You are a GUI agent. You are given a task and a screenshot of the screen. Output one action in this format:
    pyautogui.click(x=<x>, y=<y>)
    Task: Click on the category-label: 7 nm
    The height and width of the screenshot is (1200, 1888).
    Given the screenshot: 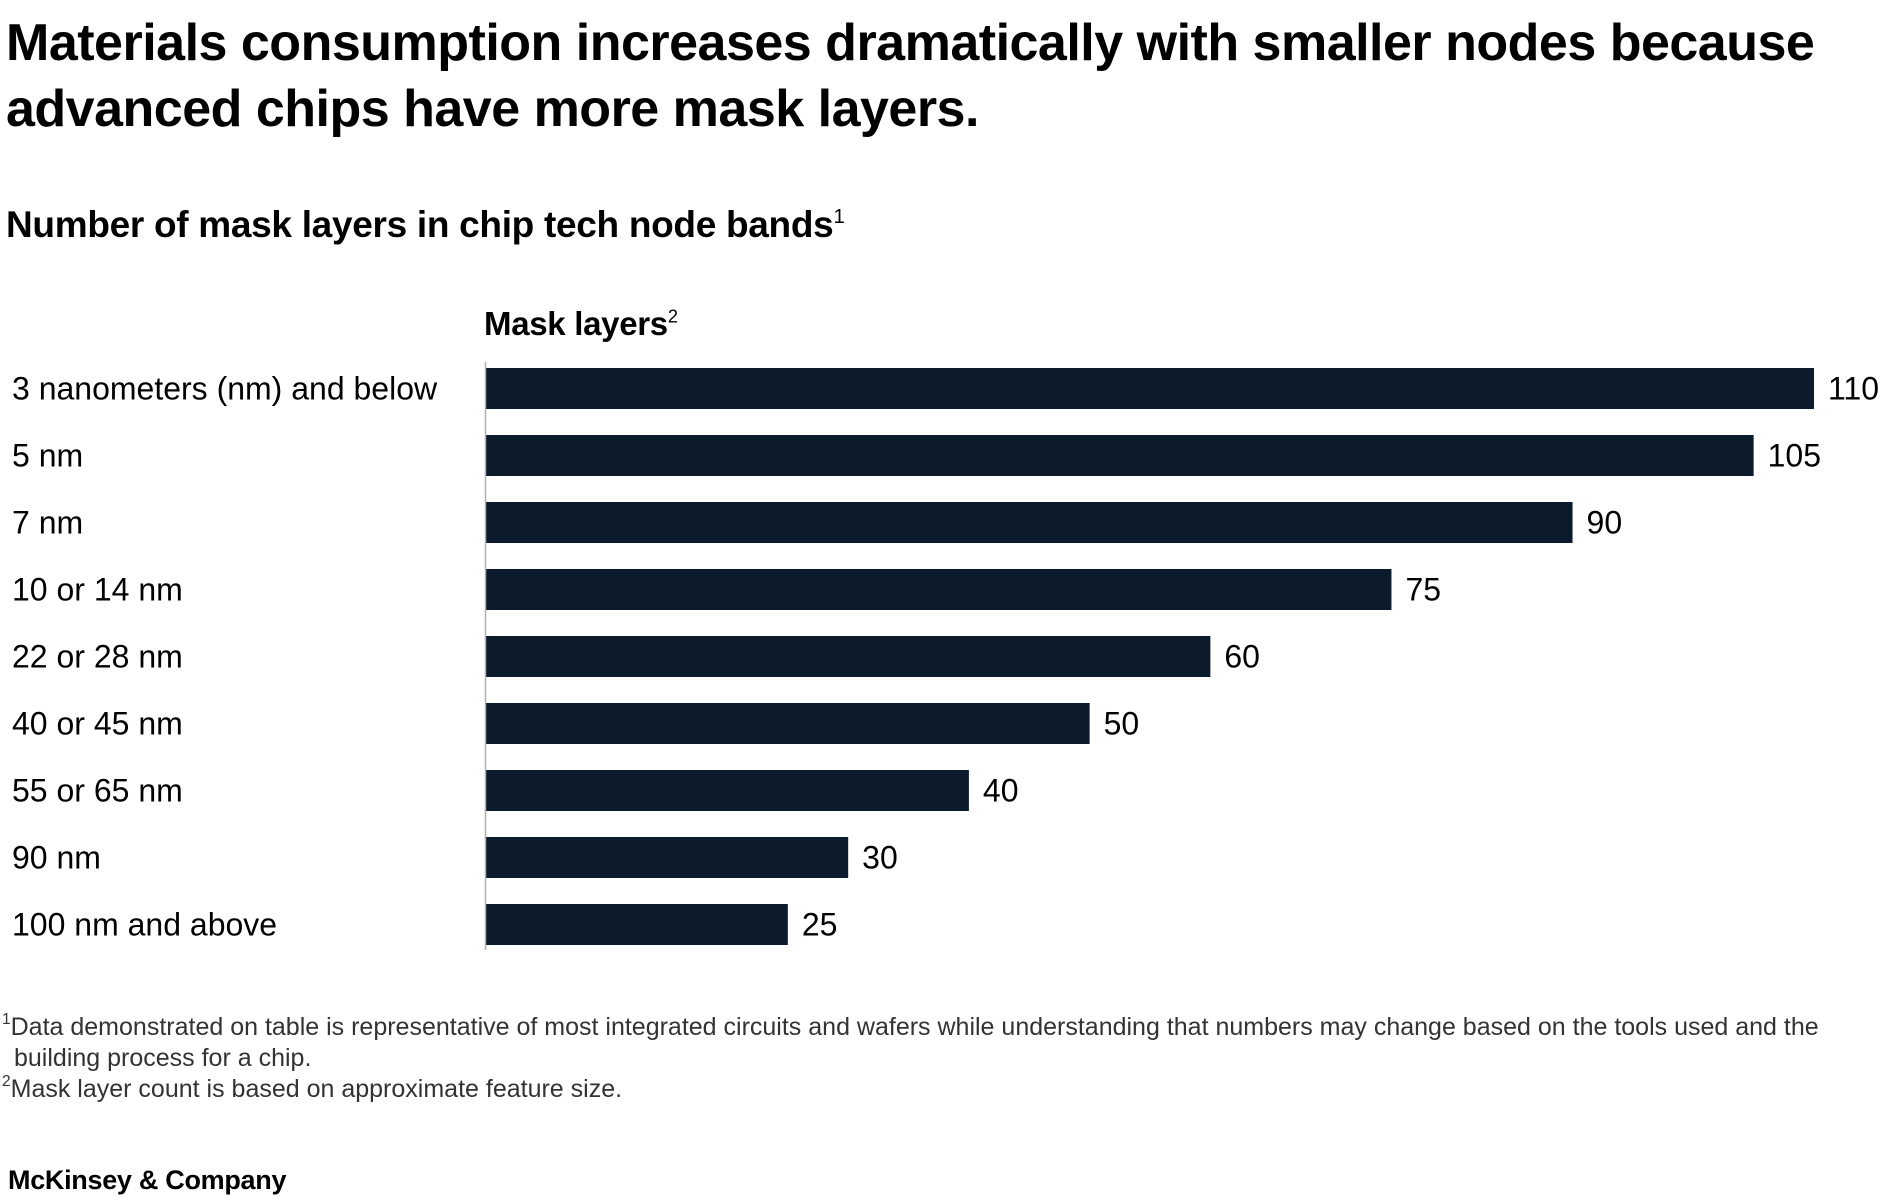 What is the action you would take?
    pyautogui.click(x=47, y=523)
    